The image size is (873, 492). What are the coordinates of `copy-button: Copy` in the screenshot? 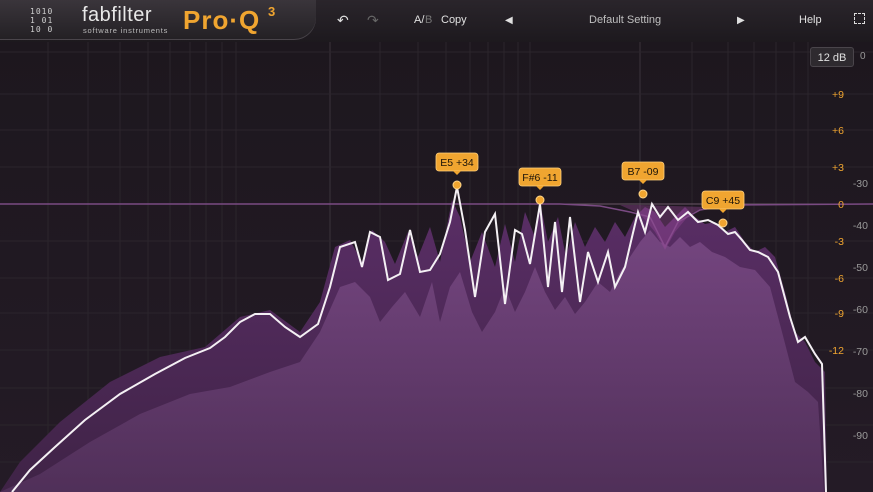 It's located at (454, 20).